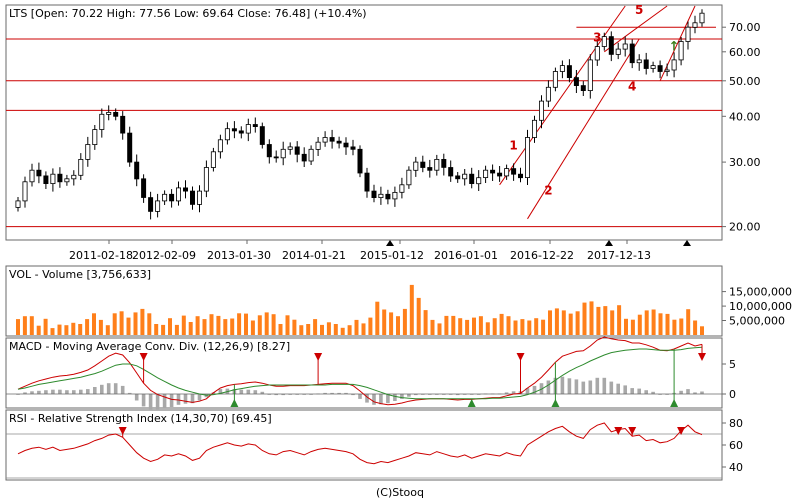 This screenshot has width=800, height=504. I want to click on macd-sell-signal, so click(702, 357).